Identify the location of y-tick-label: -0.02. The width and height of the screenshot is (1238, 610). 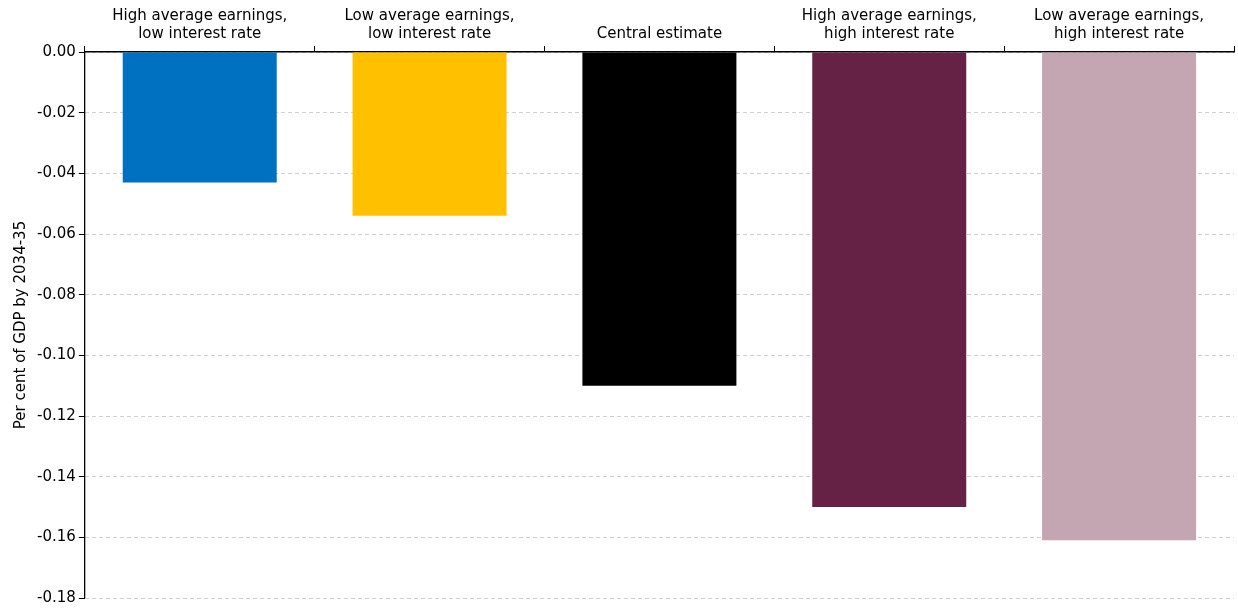
(56, 111).